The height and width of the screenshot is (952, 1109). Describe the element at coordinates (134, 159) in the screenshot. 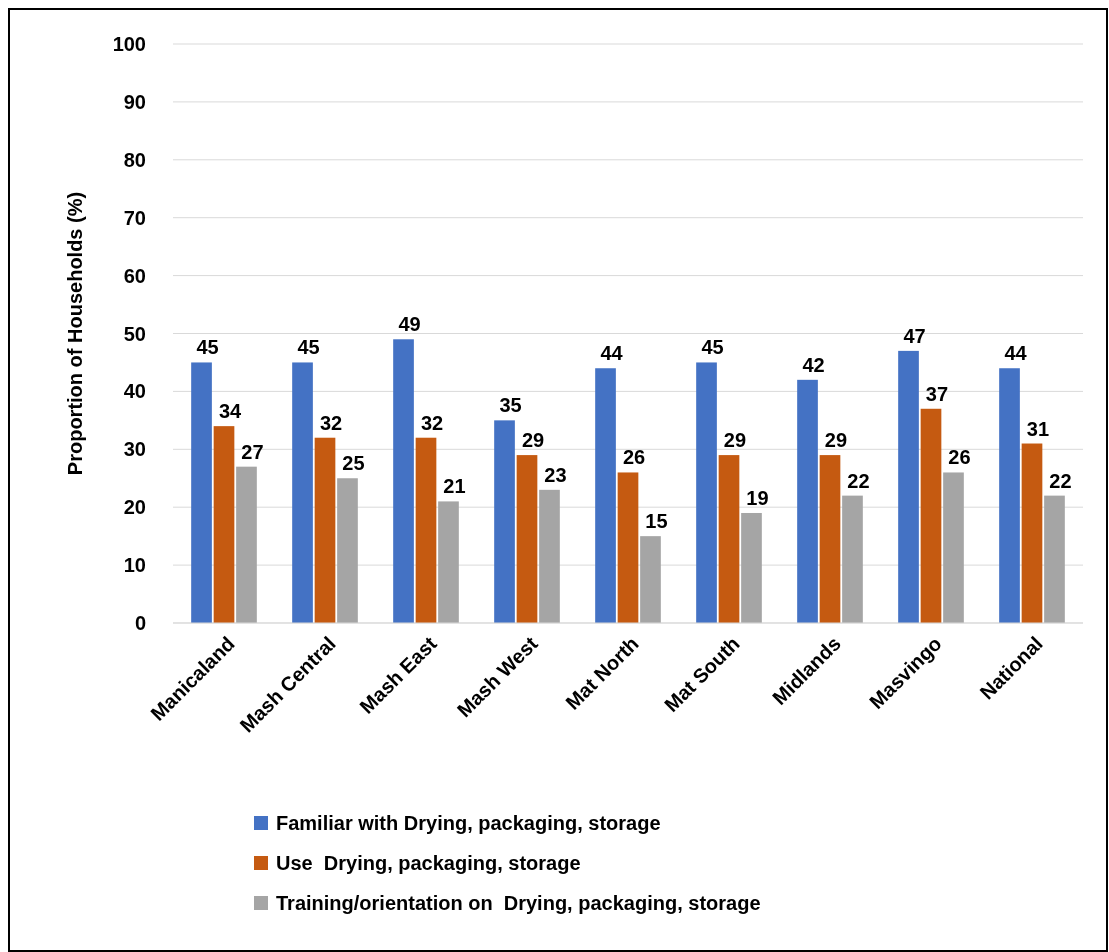

I see `y-tick-label: 80` at that location.